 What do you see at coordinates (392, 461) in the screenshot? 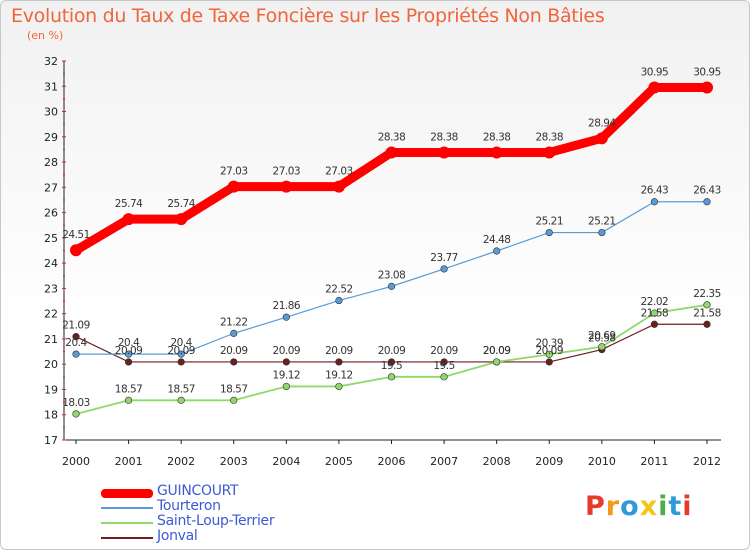
I see `x-tick-label: 2006` at bounding box center [392, 461].